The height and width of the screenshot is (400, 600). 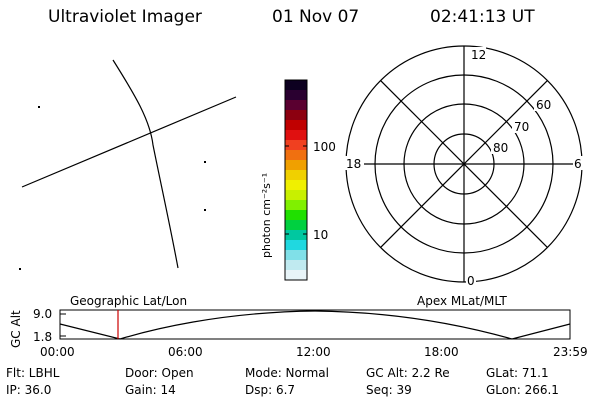 What do you see at coordinates (267, 215) in the screenshot?
I see `colorbar-unit-label: photon cm⁻²s⁻¹` at bounding box center [267, 215].